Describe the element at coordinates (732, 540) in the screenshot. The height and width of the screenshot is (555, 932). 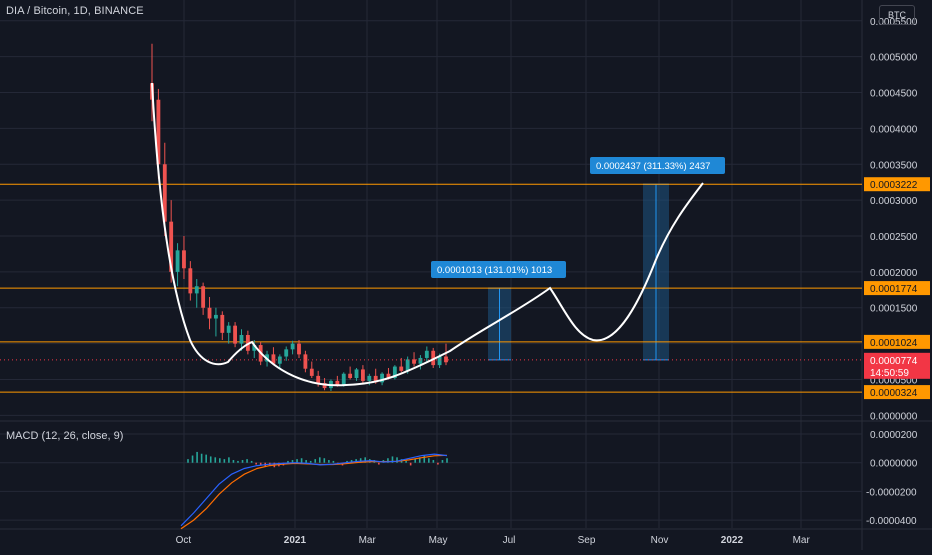
I see `x-tick-label: 2022` at that location.